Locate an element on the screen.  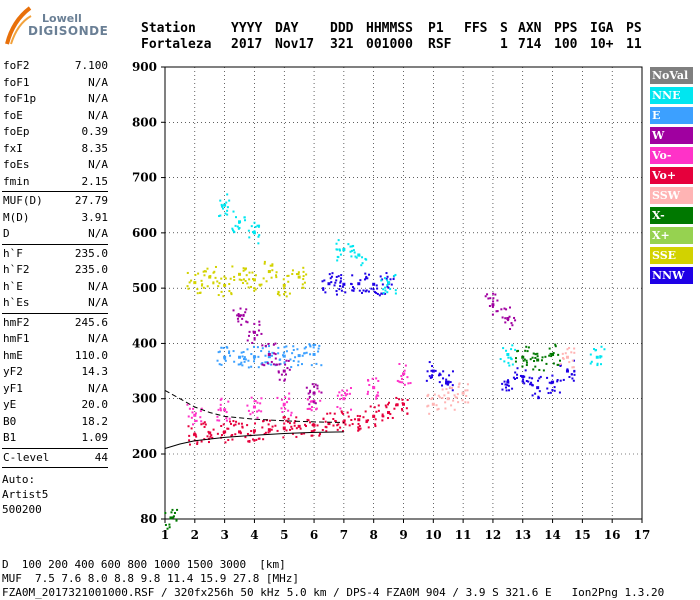
param-row-b0: B0 18.2 is located at coordinates (55, 422).